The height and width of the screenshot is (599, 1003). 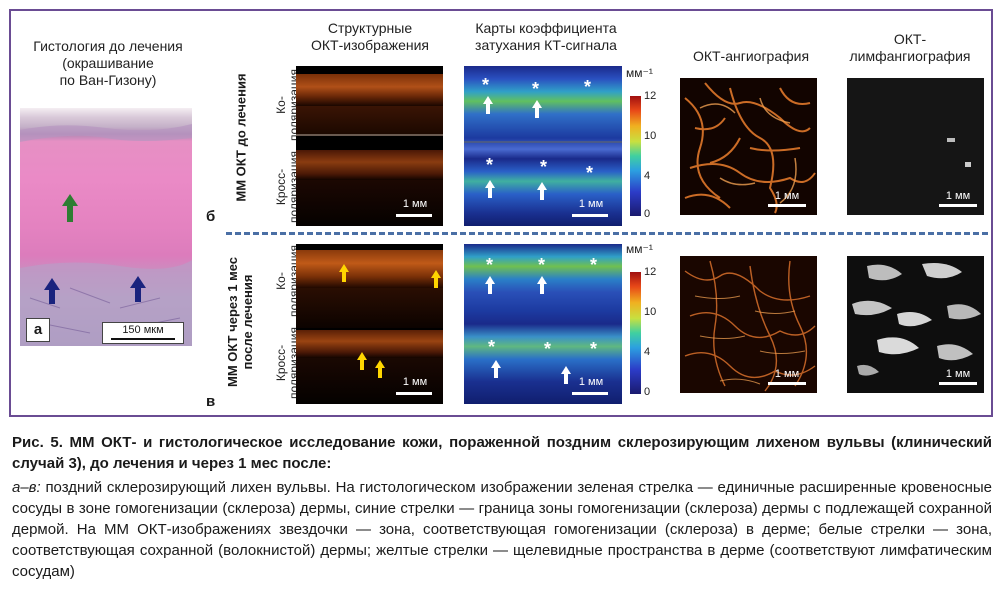 I want to click on blue-arrow-right, so click(x=138, y=289).